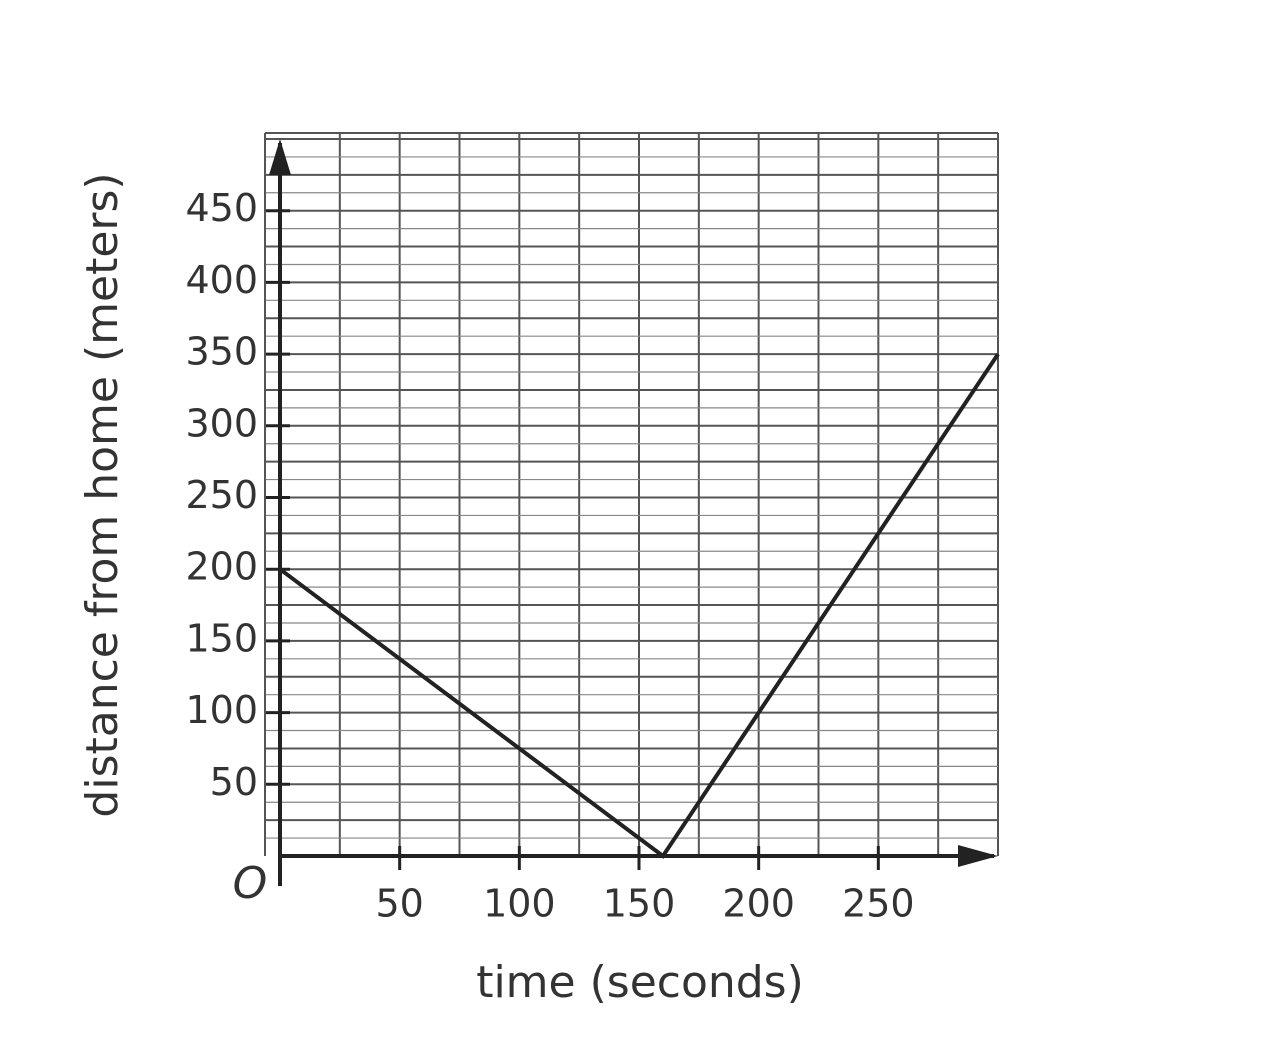  What do you see at coordinates (878, 904) in the screenshot?
I see `x-tick-label: 250` at bounding box center [878, 904].